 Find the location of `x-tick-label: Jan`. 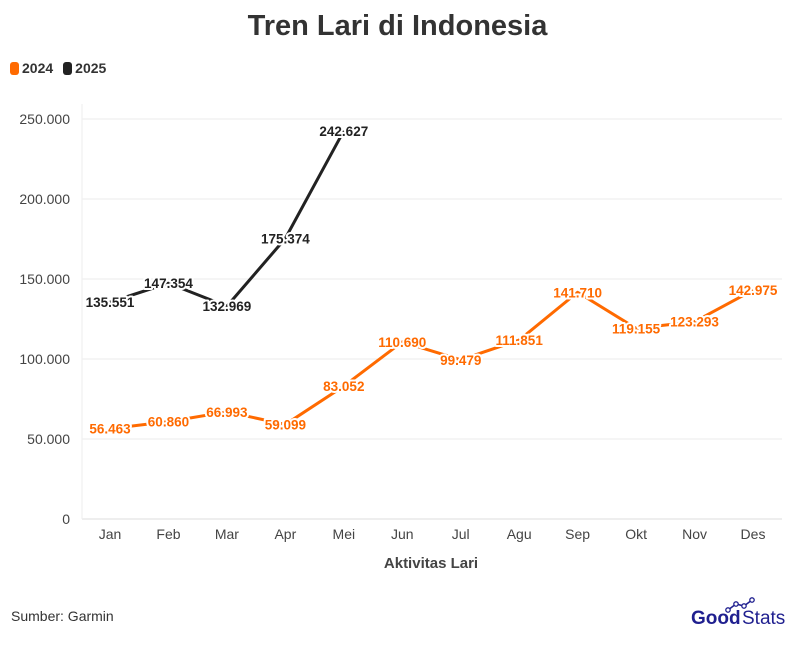

x-tick-label: Jan is located at coordinates (110, 534).